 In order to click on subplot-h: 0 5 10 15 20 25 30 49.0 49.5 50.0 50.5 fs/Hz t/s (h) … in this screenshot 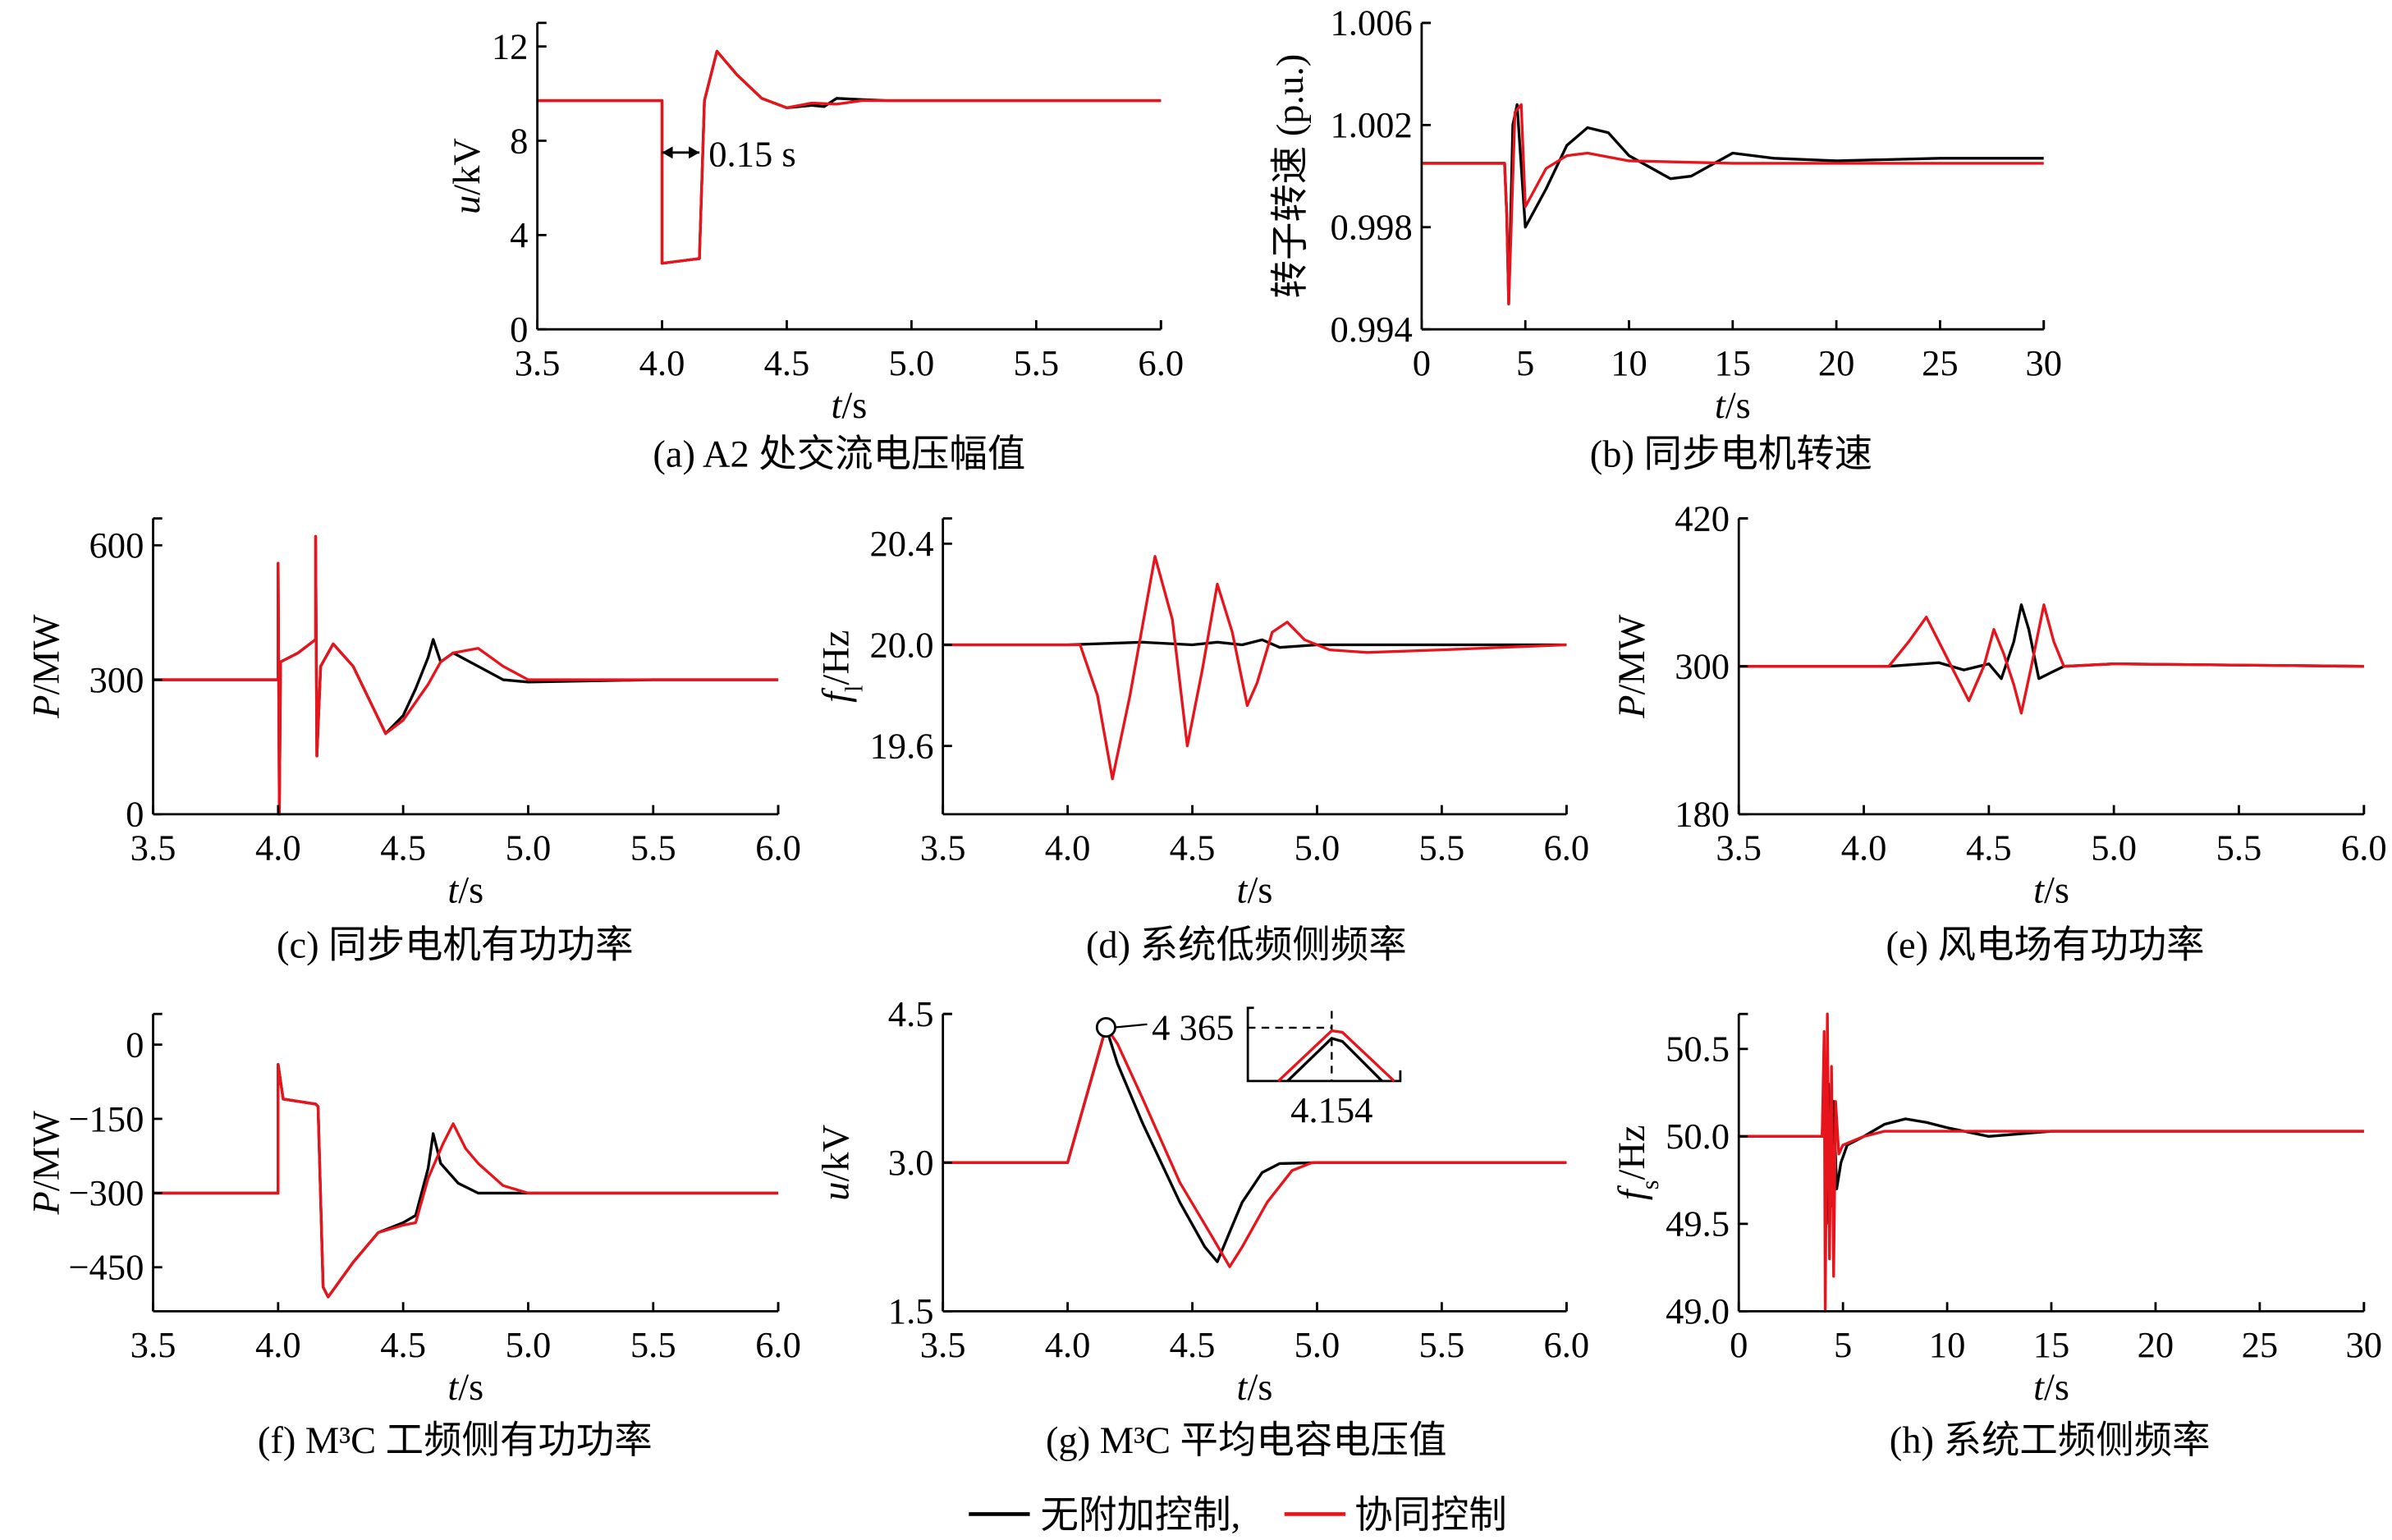, I will do `click(1997, 1237)`.